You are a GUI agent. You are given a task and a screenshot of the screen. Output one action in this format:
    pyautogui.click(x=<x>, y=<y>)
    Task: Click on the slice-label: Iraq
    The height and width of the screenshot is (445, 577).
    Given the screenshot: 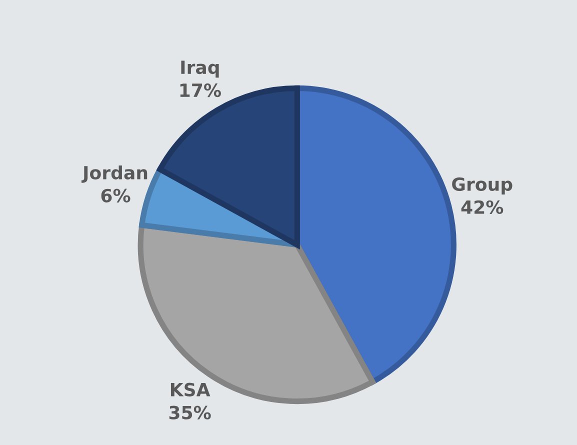 What is the action you would take?
    pyautogui.click(x=200, y=69)
    